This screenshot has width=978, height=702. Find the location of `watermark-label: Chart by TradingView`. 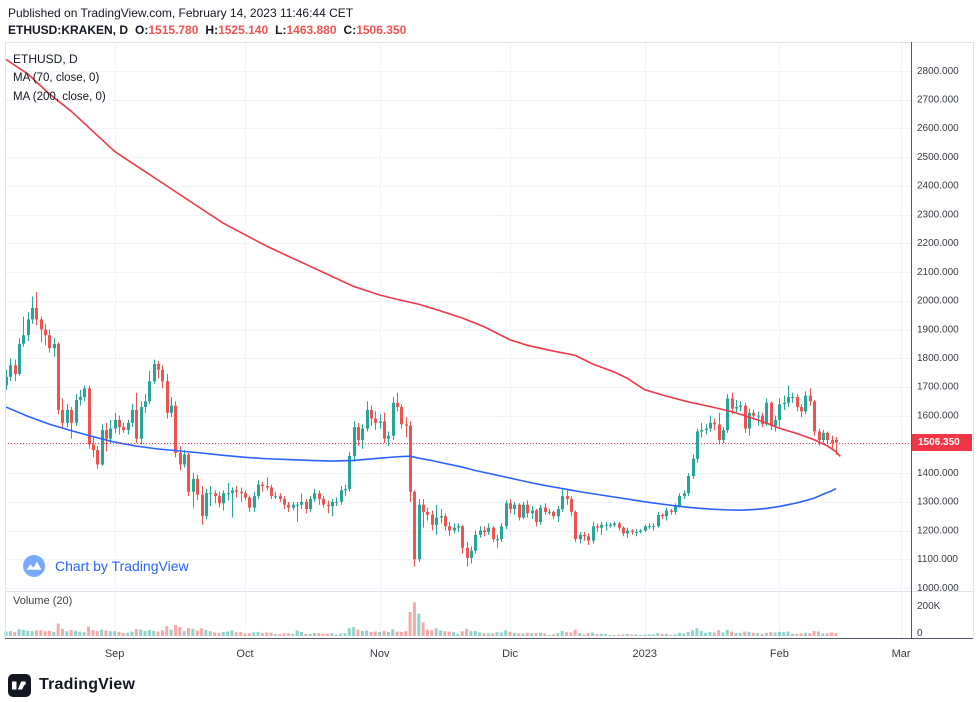

watermark-label: Chart by TradingView is located at coordinates (122, 566).